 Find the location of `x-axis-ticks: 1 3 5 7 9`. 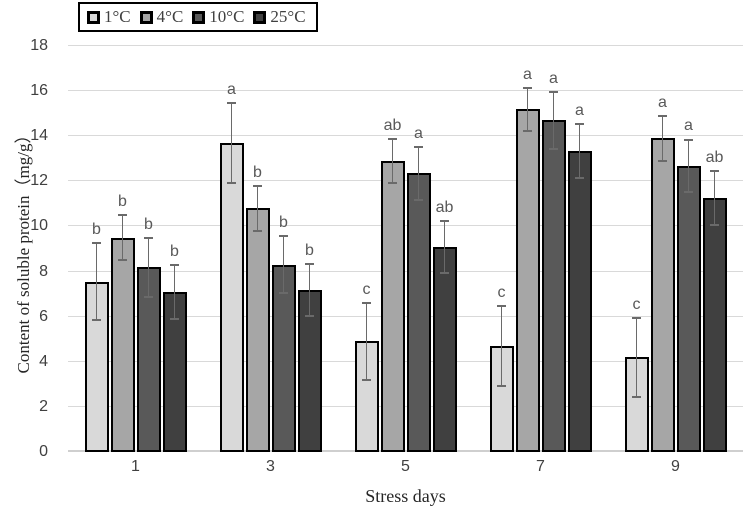

x-axis-ticks: 1 3 5 7 9 is located at coordinates (405, 467).